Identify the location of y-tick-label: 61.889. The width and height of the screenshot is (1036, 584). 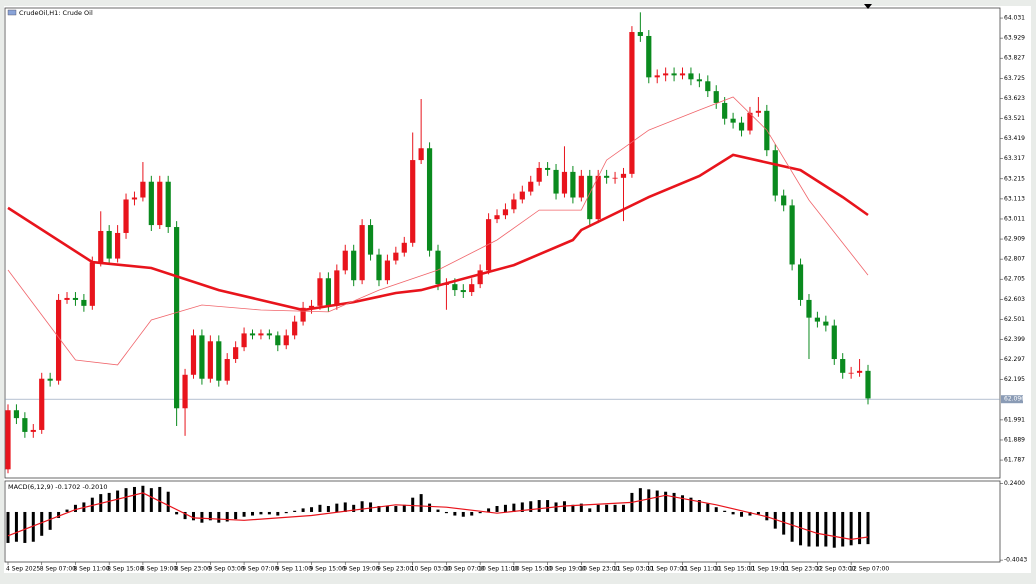
(1014, 439).